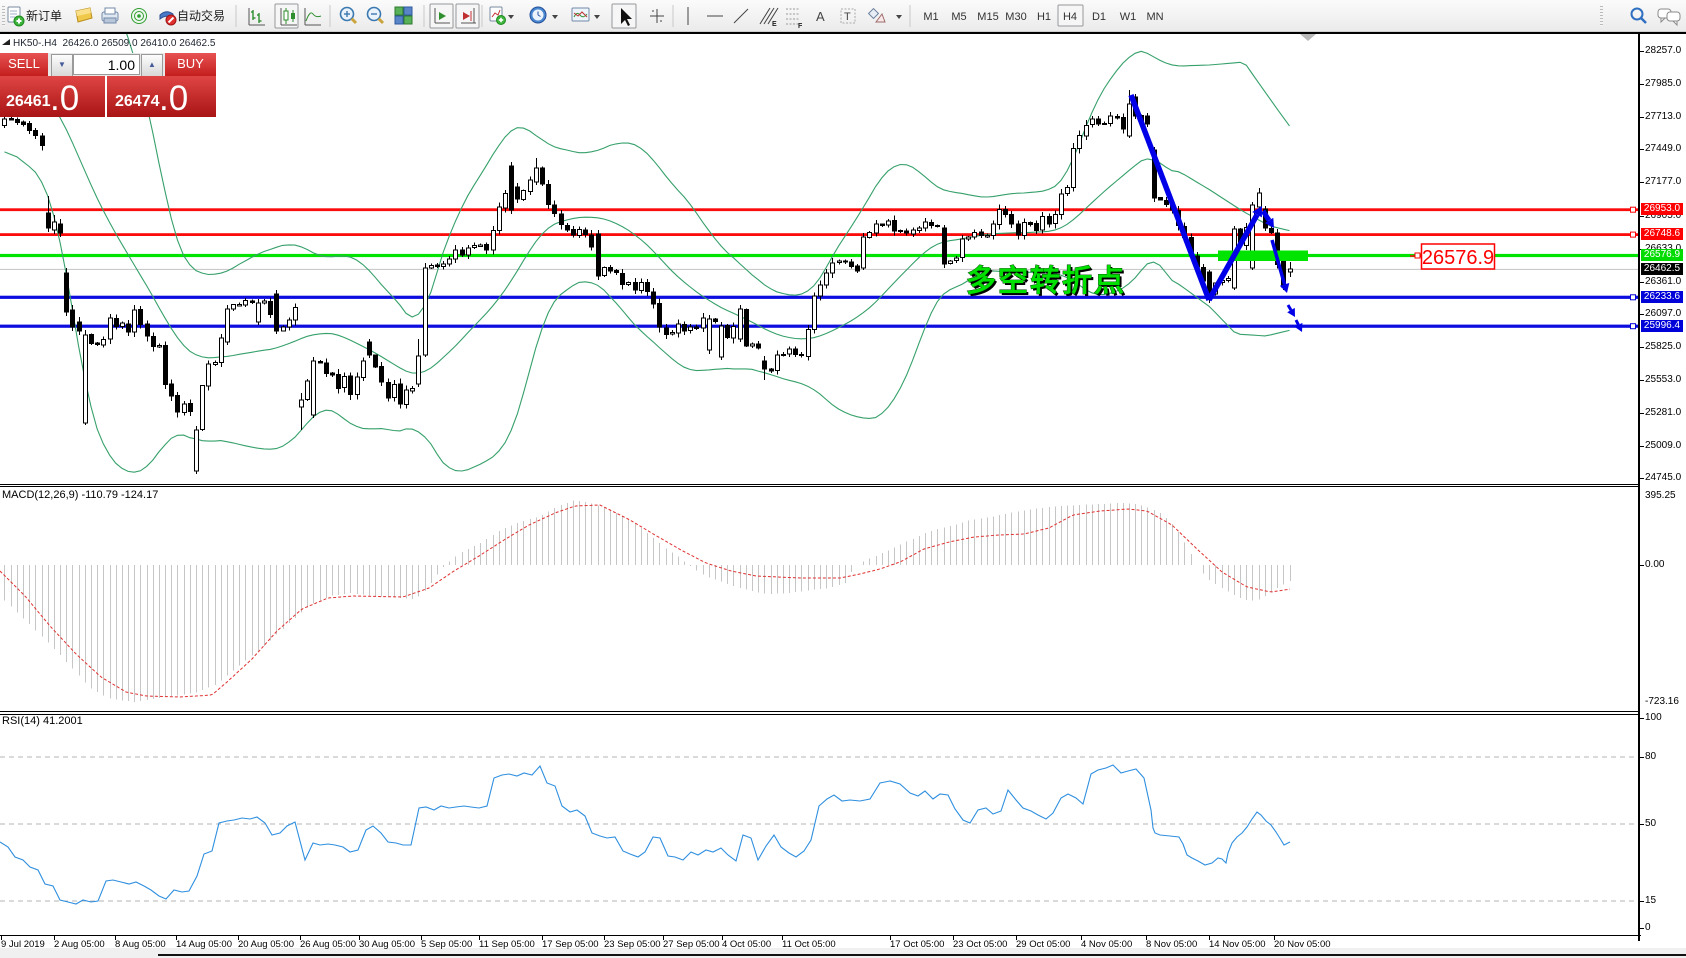  What do you see at coordinates (1099, 17) in the screenshot?
I see `svg-text: D1` at bounding box center [1099, 17].